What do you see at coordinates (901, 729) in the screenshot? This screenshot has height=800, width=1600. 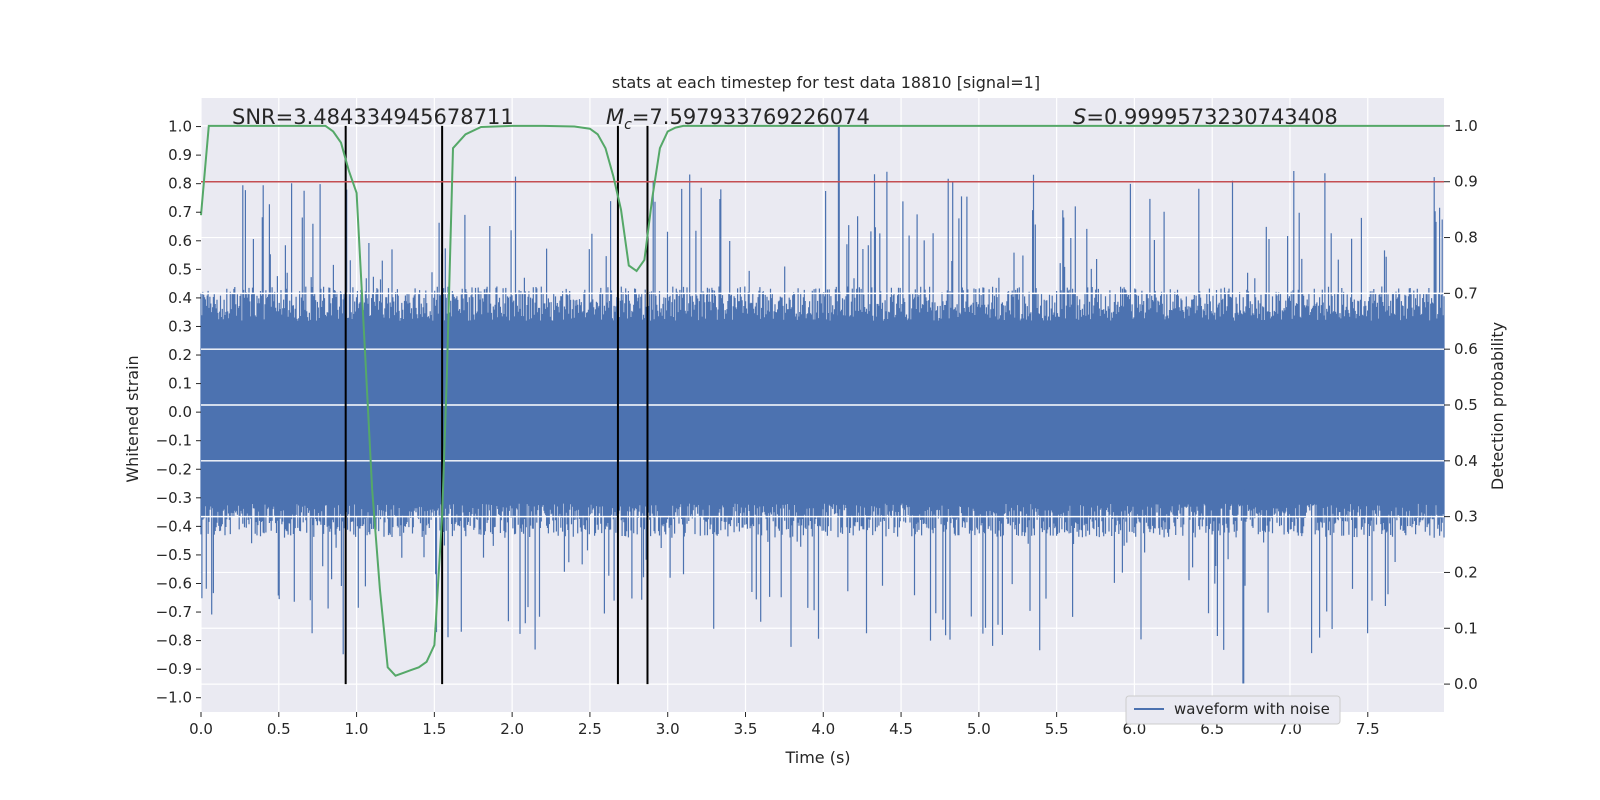 I see `x-tick-label: 4.5` at bounding box center [901, 729].